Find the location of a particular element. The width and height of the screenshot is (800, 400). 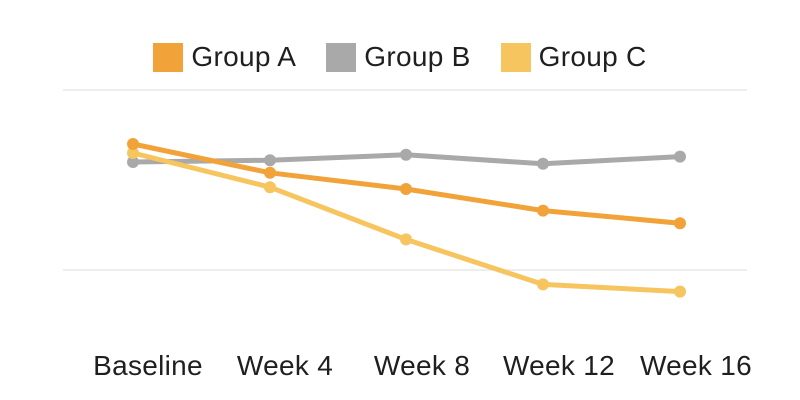

legend-label-group-c: Group C is located at coordinates (592, 56).